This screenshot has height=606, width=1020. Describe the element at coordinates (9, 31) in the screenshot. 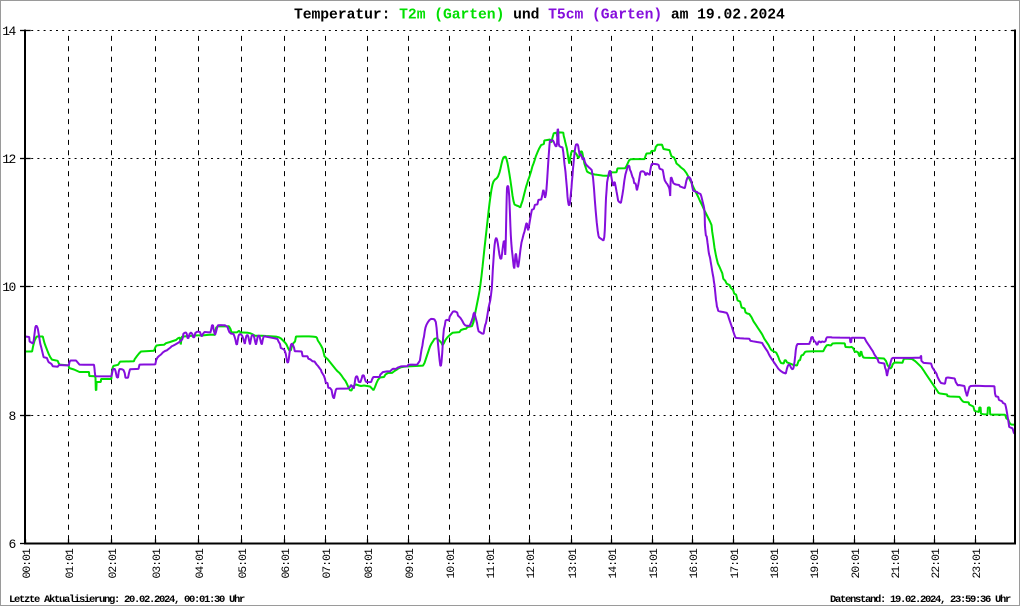

I see `svg-text: 14` at that location.